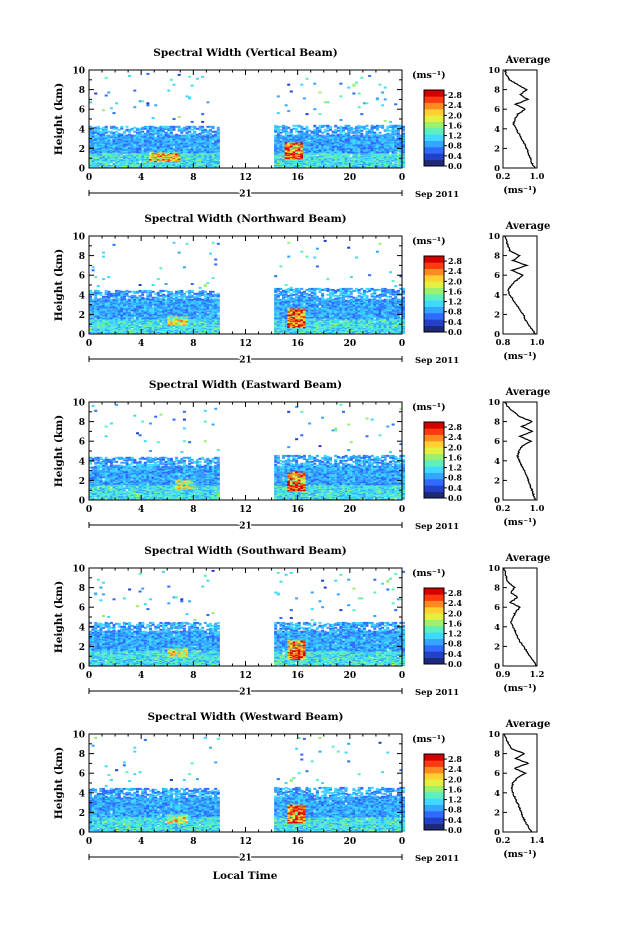 This screenshot has width=623, height=929. Describe the element at coordinates (497, 813) in the screenshot. I see `average-y-tick-label: 2` at that location.